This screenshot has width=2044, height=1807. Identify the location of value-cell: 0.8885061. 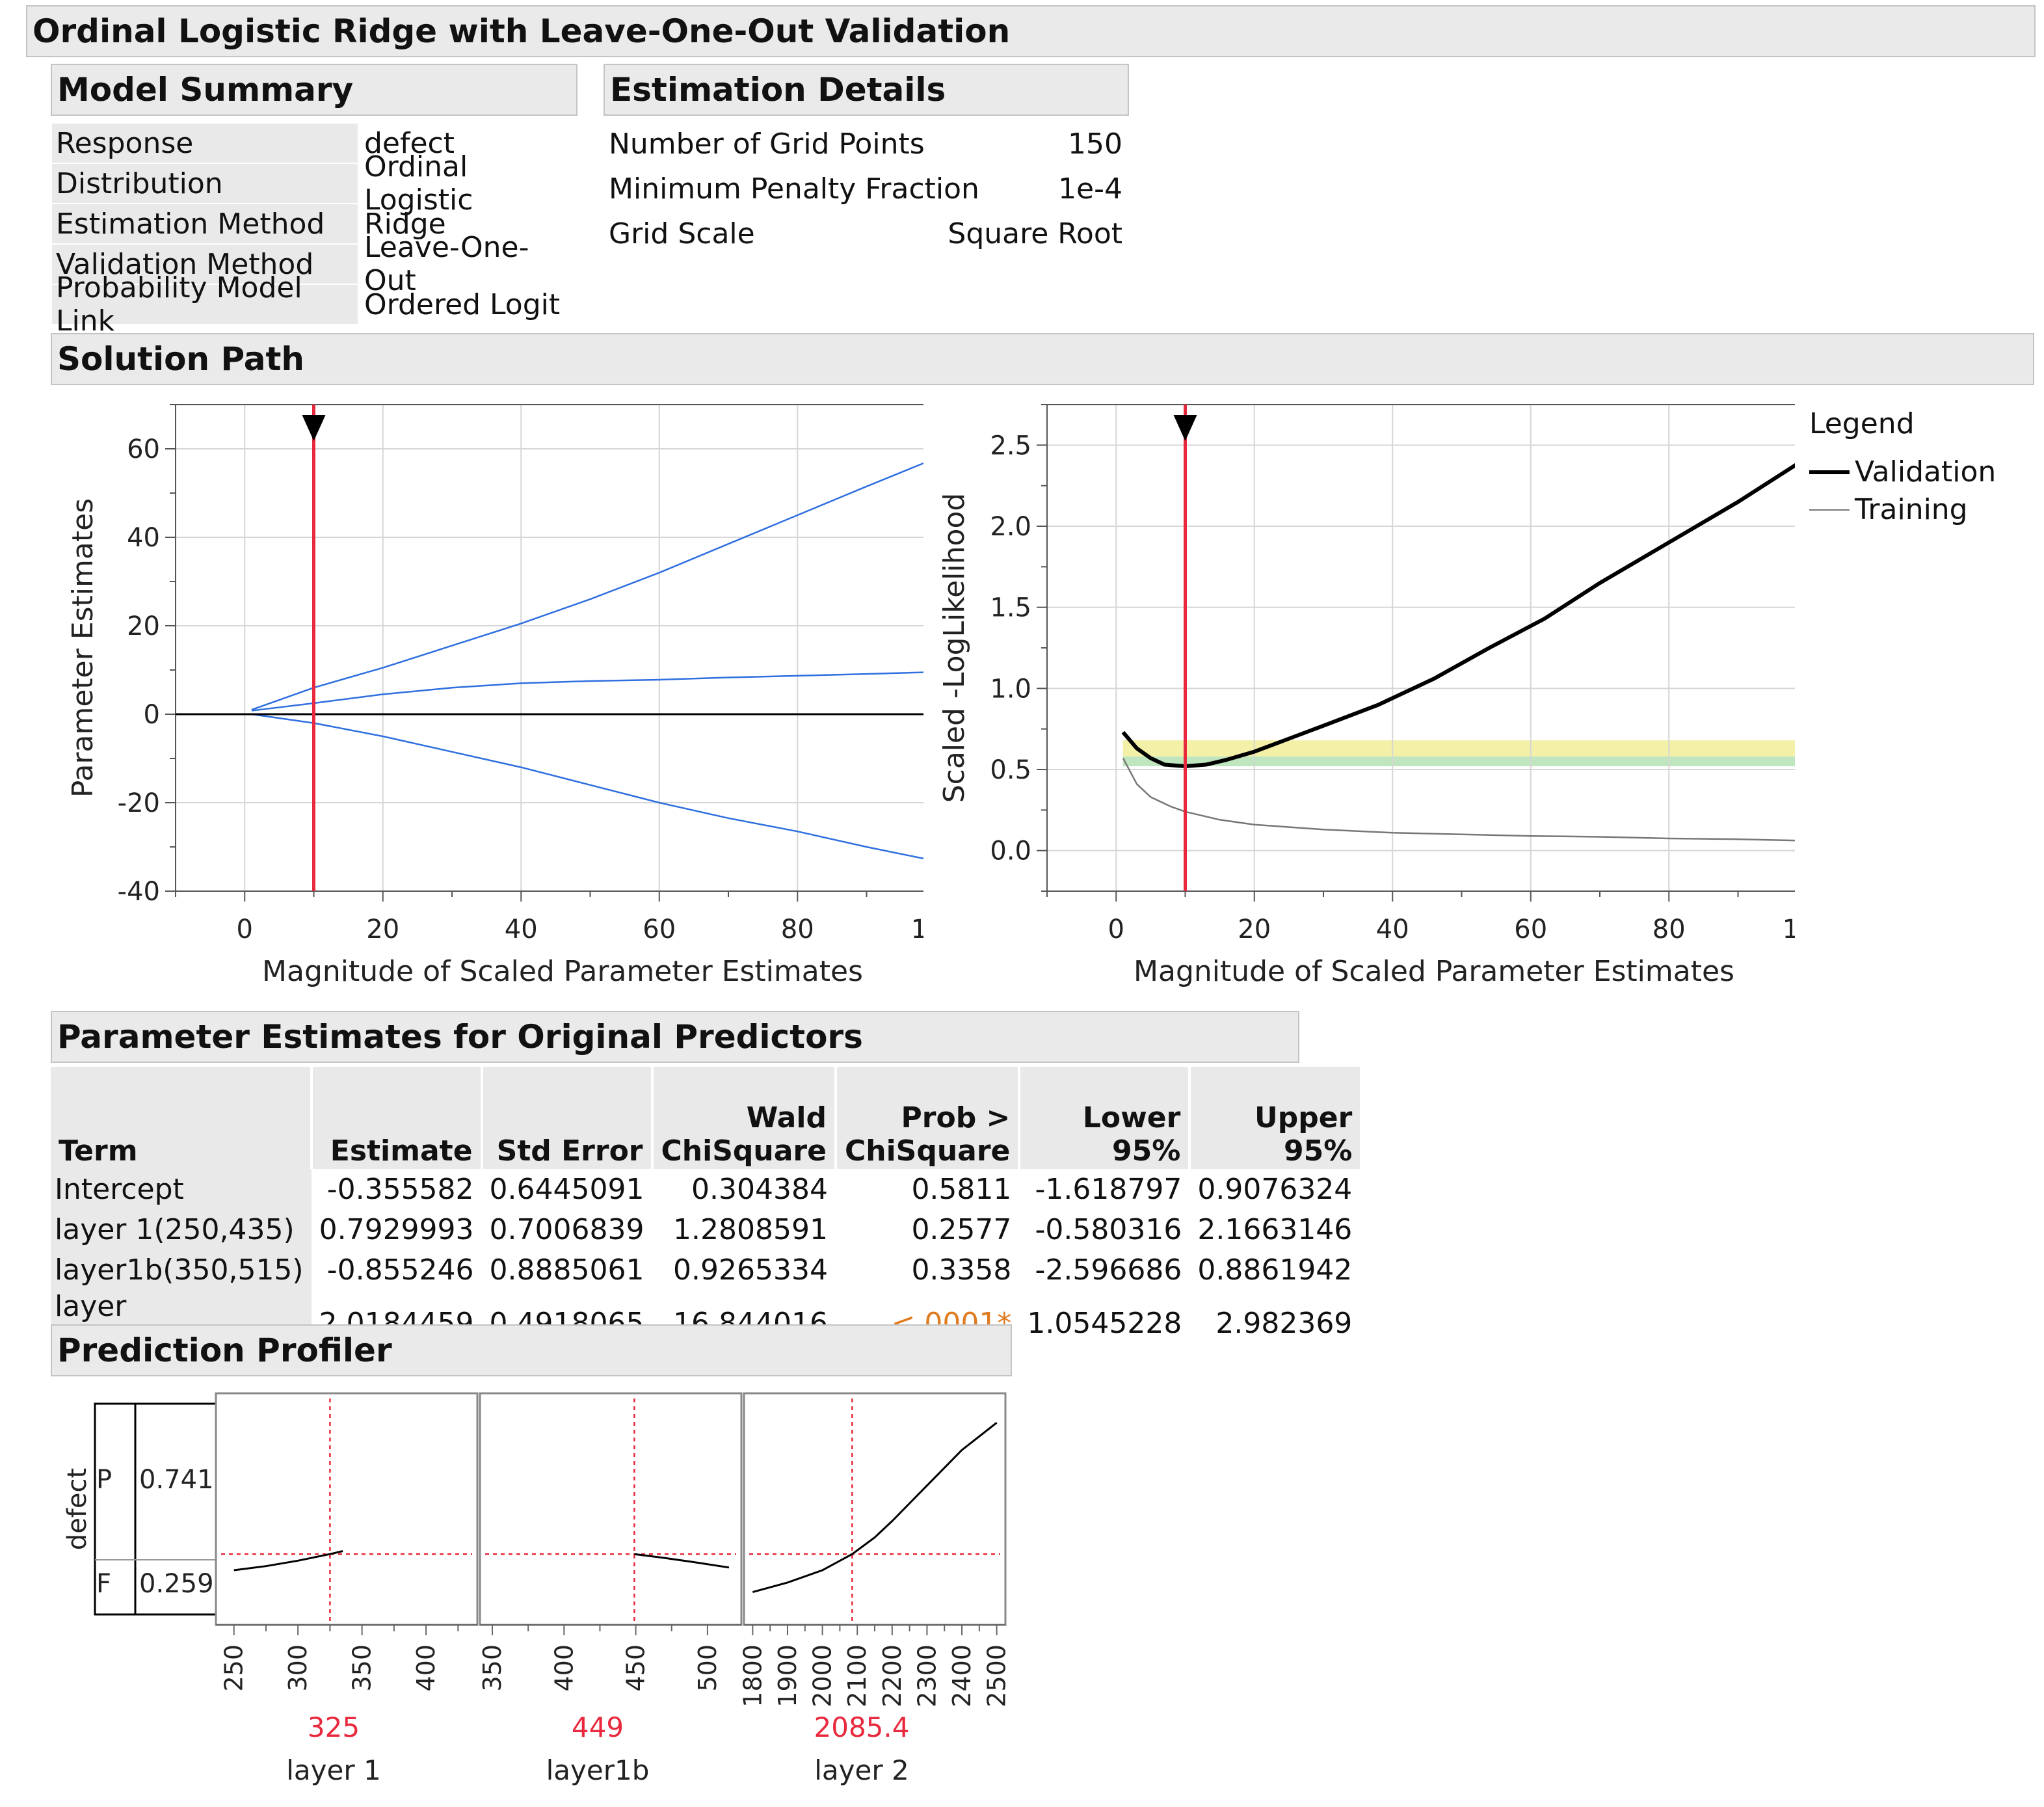
(566, 1270).